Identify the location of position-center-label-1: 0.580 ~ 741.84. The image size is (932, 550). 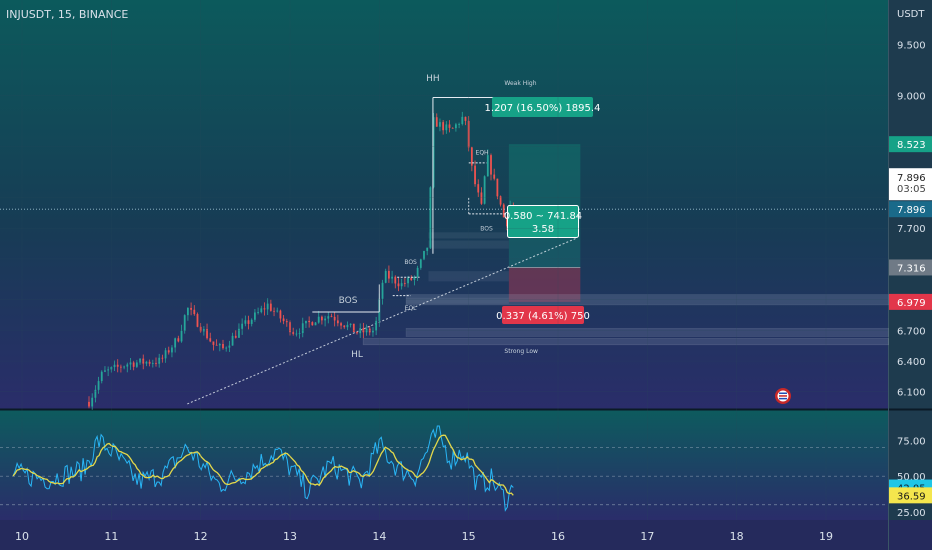
(543, 216).